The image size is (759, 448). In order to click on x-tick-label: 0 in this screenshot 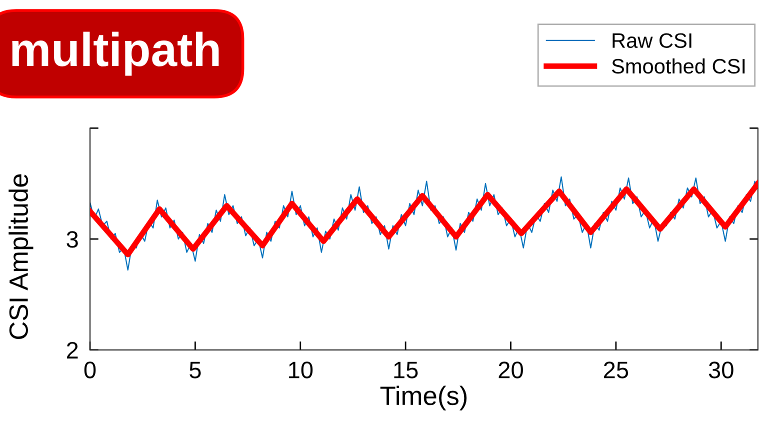, I will do `click(90, 370)`.